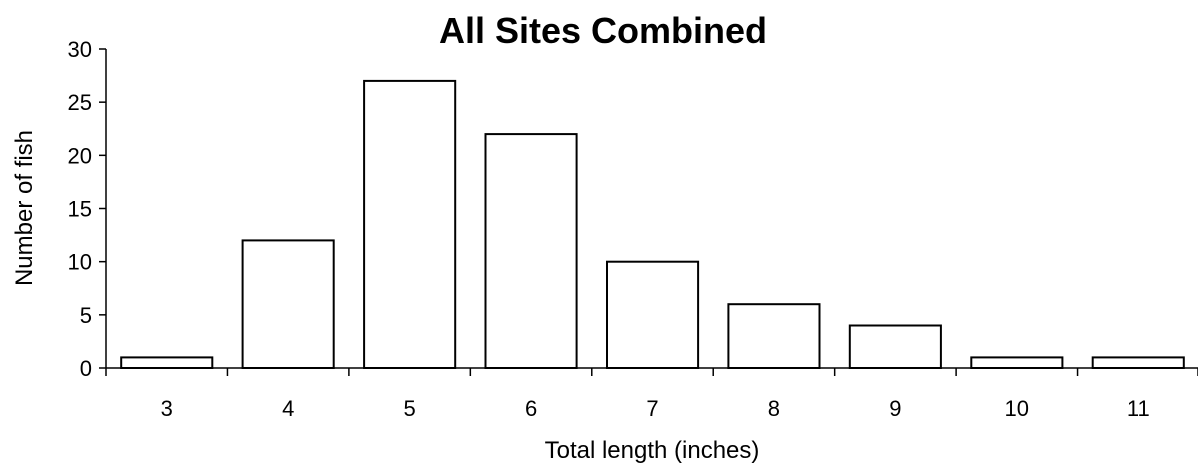  What do you see at coordinates (1017, 408) in the screenshot?
I see `x-tick-label-10: 10` at bounding box center [1017, 408].